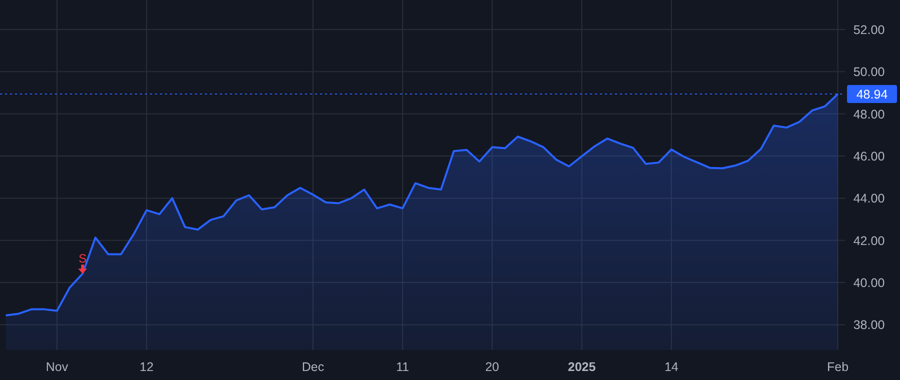 The height and width of the screenshot is (380, 900). Describe the element at coordinates (57, 367) in the screenshot. I see `x-tick-label: Nov` at that location.